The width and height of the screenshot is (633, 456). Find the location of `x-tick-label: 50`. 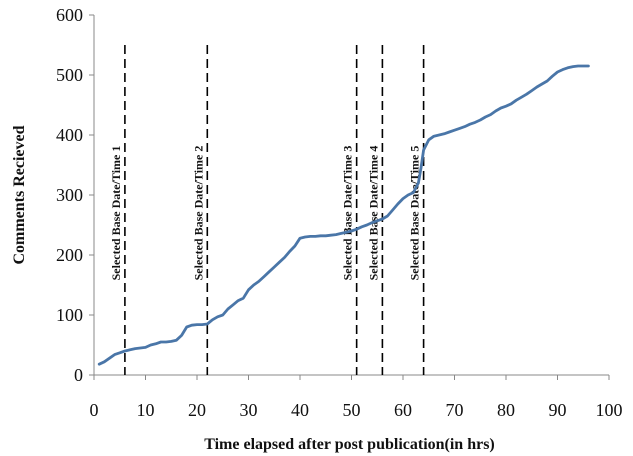

x-tick-label: 50 is located at coordinates (352, 410).